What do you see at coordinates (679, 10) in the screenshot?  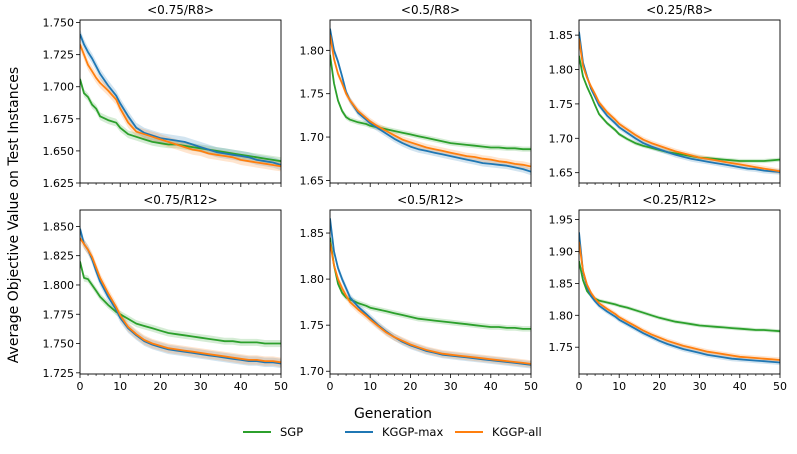 I see `panel-title: <0.25/R8>` at bounding box center [679, 10].